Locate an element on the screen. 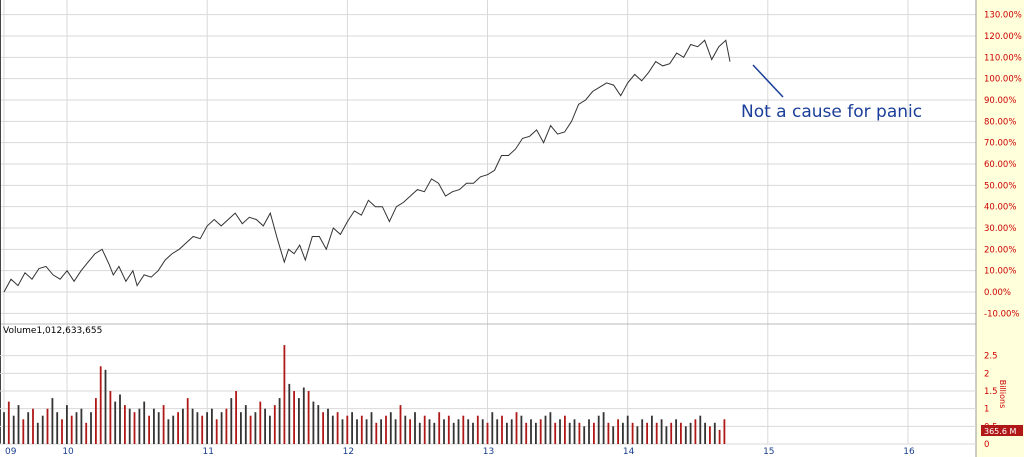 This screenshot has width=1024, height=457. price-y-tick: 120.00% is located at coordinates (1003, 37).